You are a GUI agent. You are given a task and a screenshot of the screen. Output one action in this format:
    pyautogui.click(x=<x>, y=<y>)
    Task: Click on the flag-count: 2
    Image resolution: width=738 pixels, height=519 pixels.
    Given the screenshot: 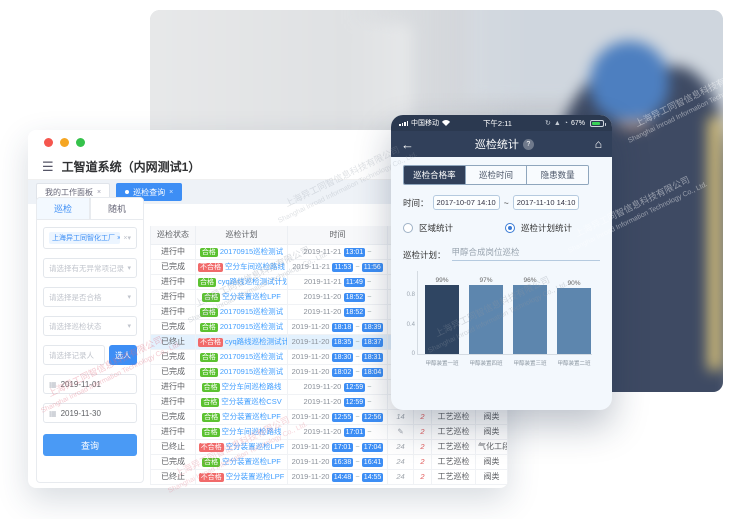 What is the action you would take?
    pyautogui.click(x=422, y=461)
    